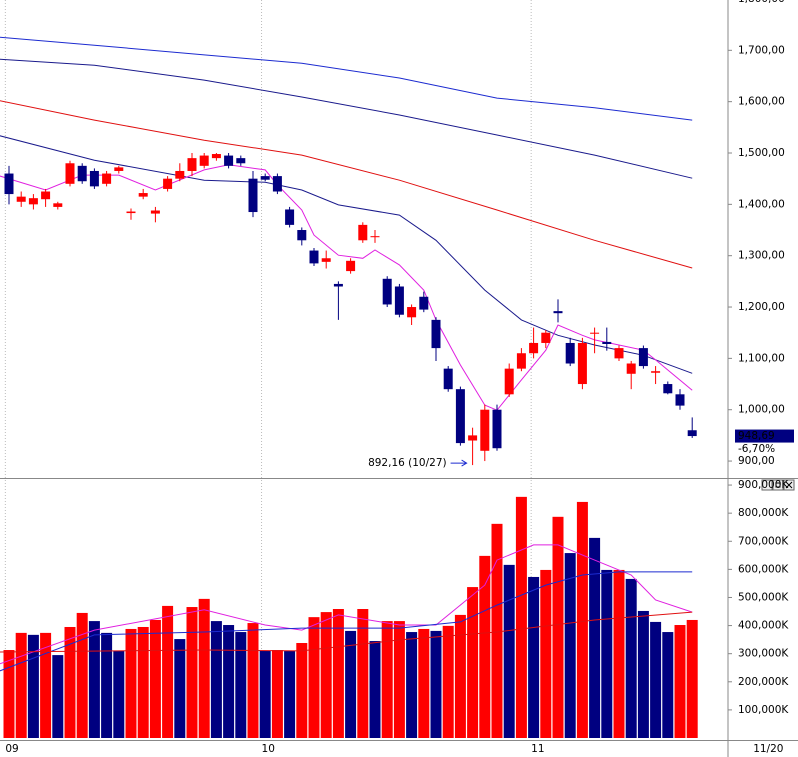 This screenshot has width=798, height=757. What do you see at coordinates (459, 463) in the screenshot?
I see `low-arrow` at bounding box center [459, 463].